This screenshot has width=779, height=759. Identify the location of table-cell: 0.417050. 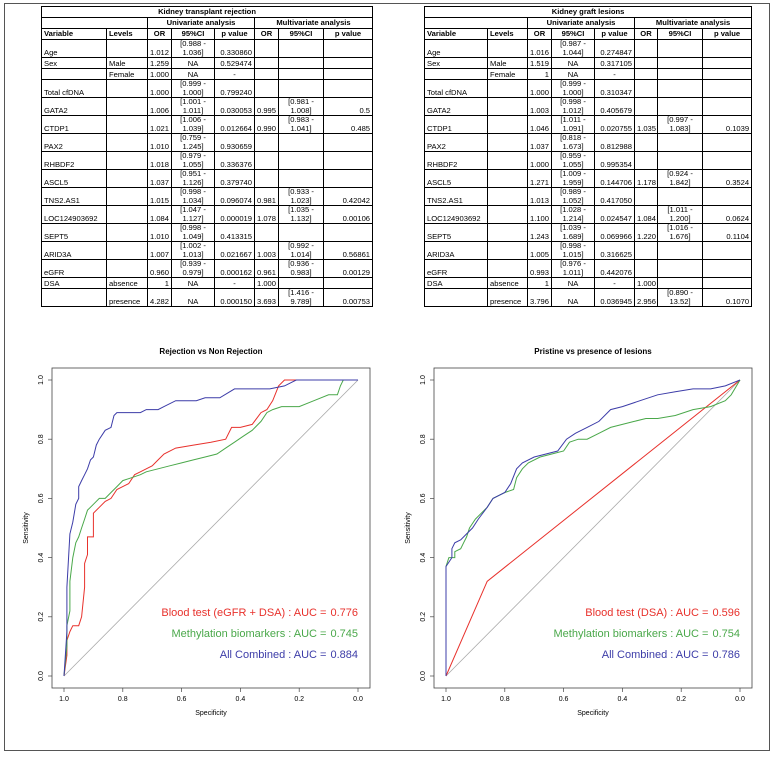
(614, 196).